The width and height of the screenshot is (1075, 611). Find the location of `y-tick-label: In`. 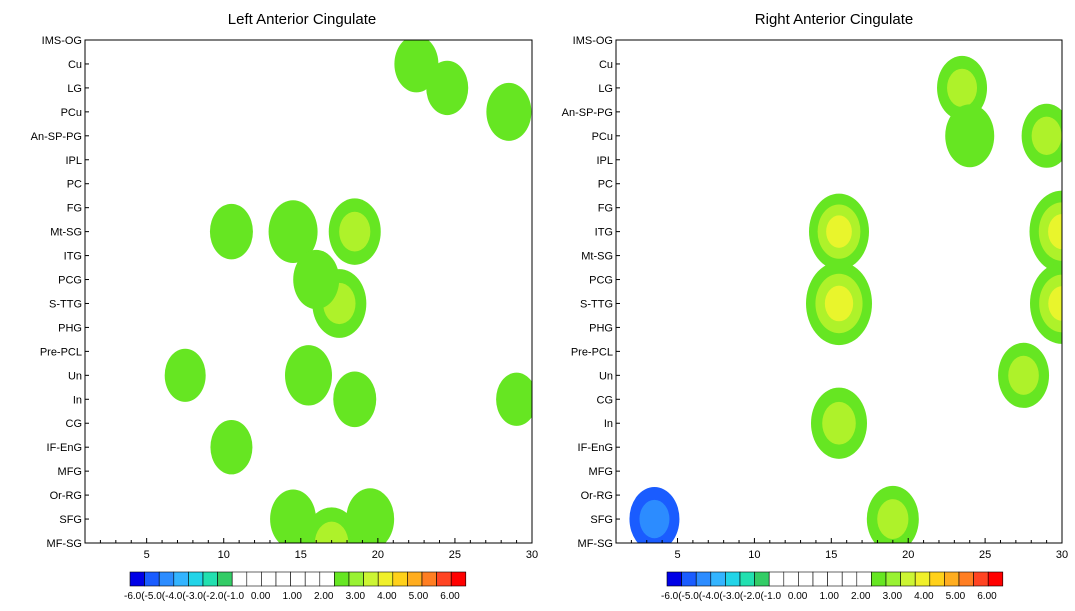

y-tick-label: In is located at coordinates (77, 400).